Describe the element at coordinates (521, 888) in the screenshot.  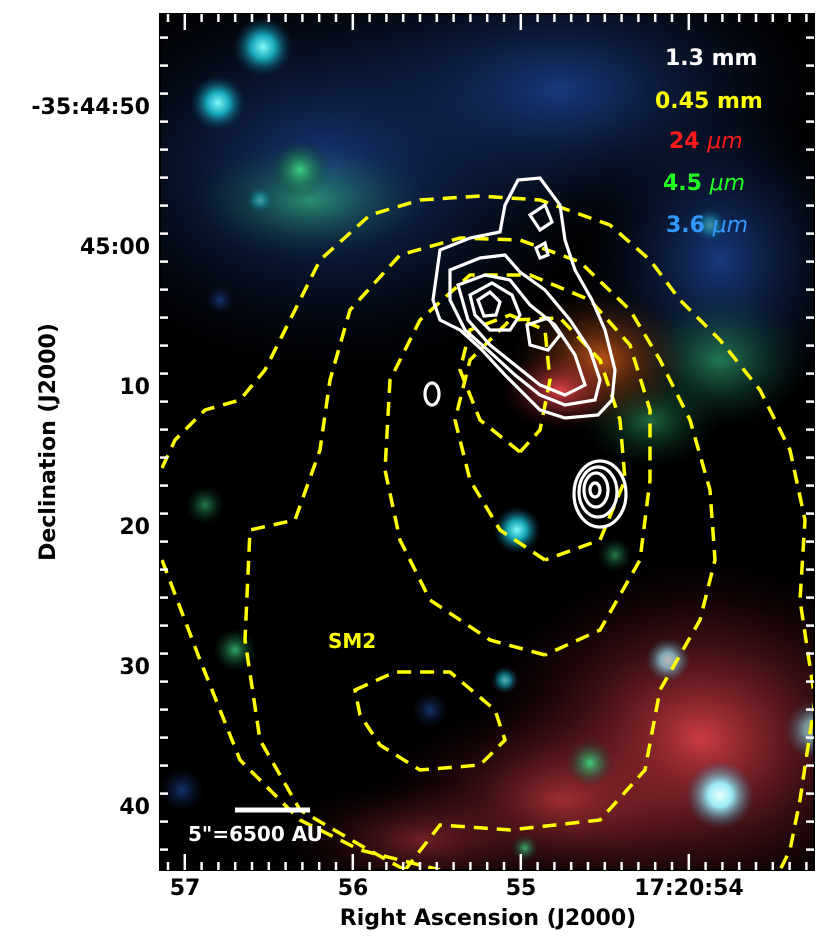
I see `x-tick-label: 55` at that location.